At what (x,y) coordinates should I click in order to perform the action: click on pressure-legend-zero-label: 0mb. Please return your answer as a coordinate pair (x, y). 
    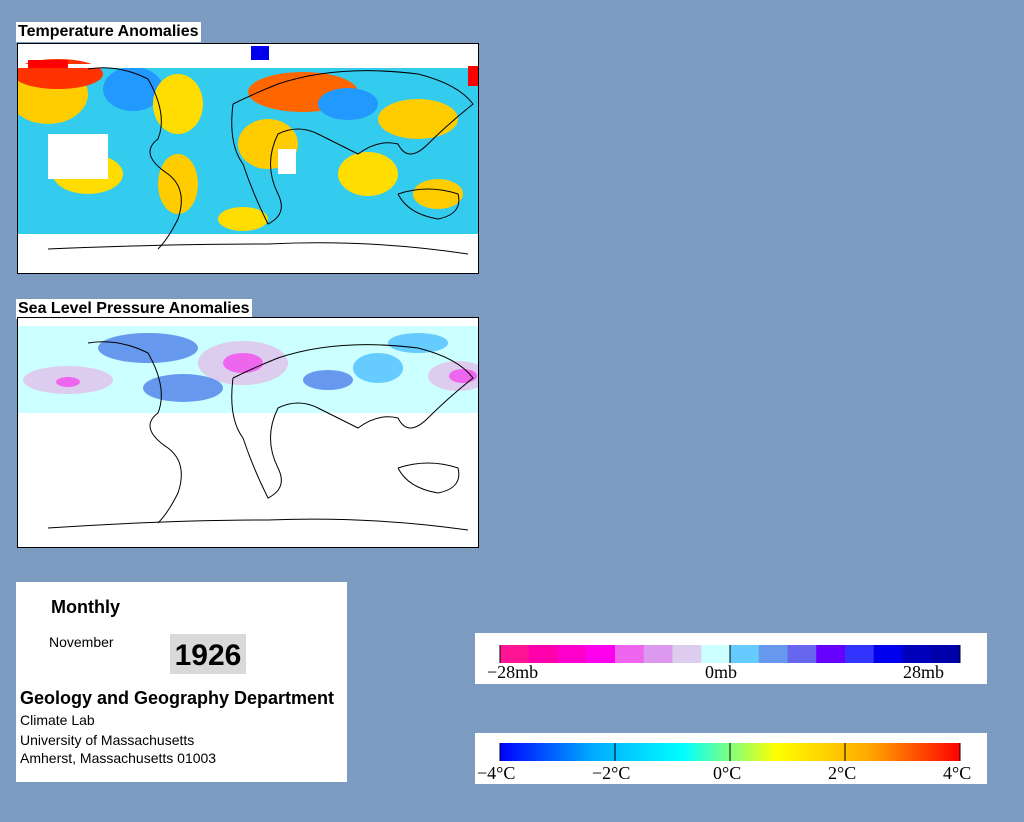
    Looking at the image, I should click on (721, 672).